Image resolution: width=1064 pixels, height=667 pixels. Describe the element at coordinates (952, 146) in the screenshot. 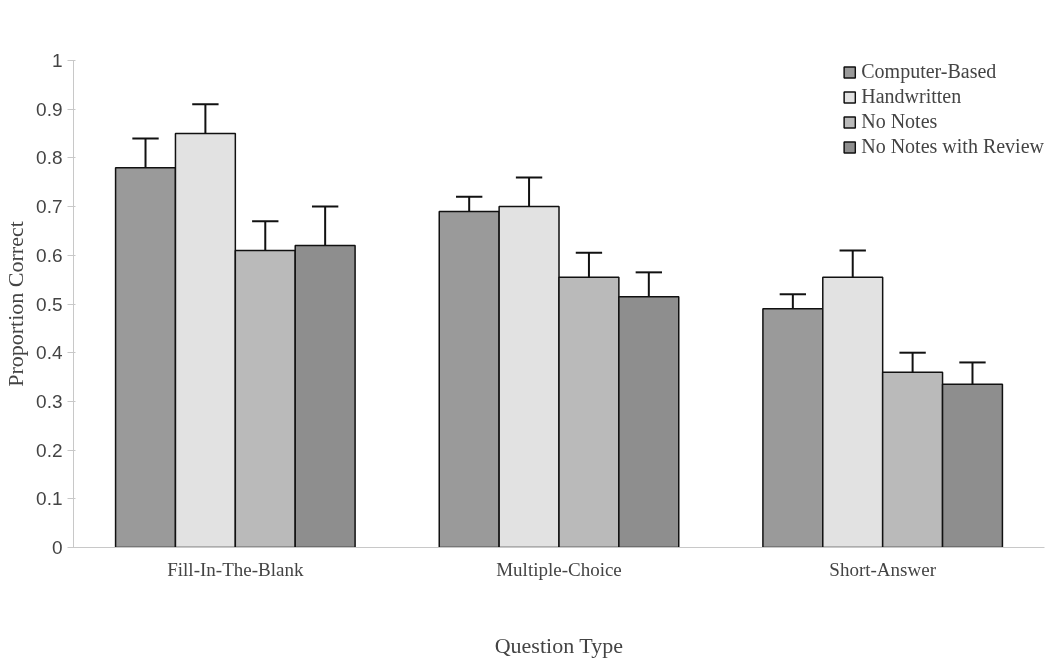

I see `legend-label: No Notes with Review` at that location.